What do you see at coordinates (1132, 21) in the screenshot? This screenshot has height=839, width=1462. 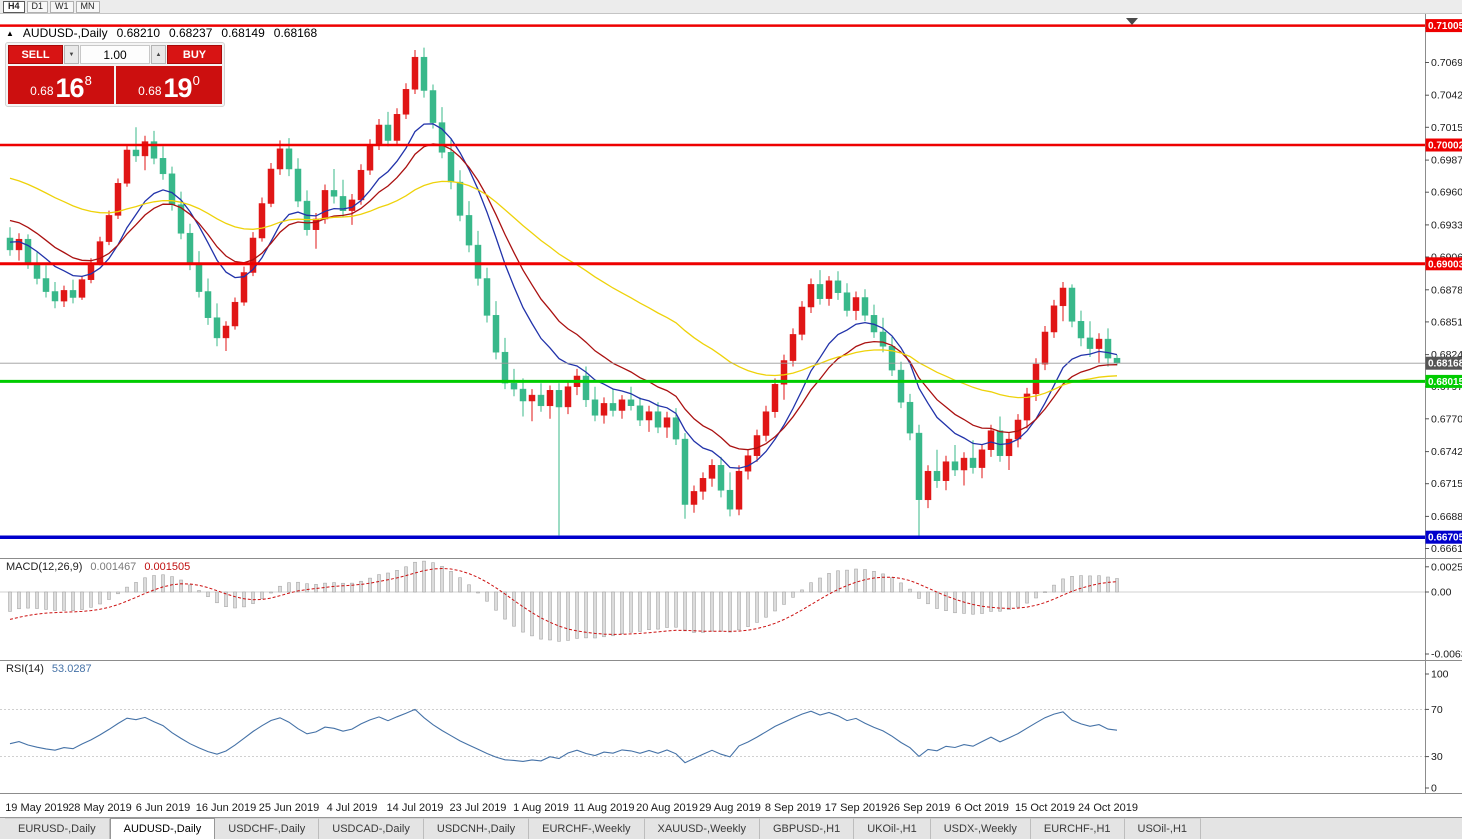 I see `chart-shift-marker` at bounding box center [1132, 21].